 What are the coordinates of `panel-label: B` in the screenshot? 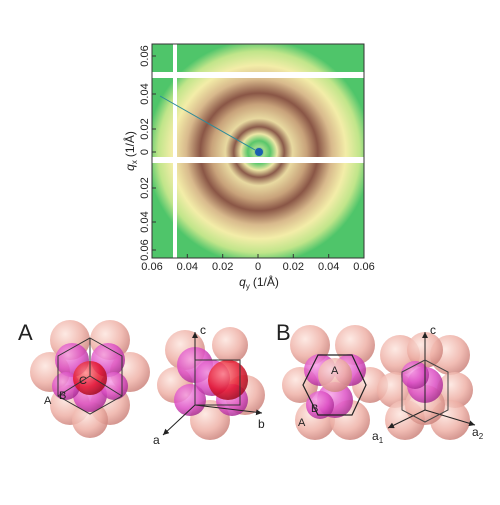 It's located at (283, 332).